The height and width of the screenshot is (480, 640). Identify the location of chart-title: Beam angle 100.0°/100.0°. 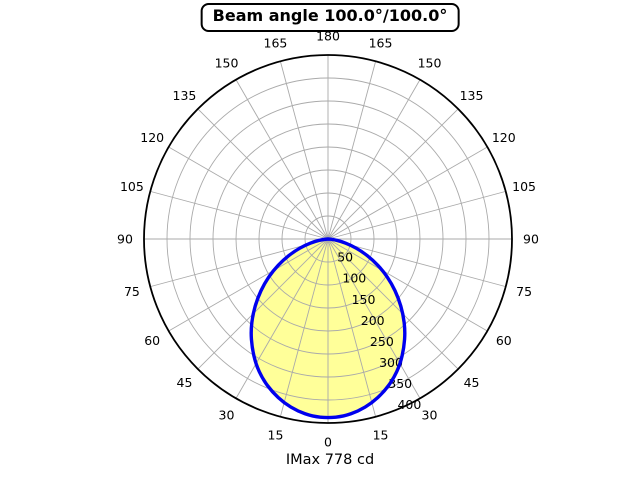
(330, 17).